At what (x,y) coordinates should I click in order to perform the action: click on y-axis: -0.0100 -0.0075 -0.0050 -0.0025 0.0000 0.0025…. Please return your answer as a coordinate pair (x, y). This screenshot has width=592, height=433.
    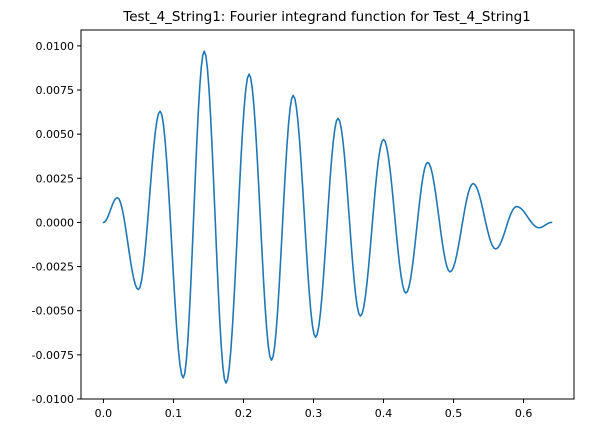
    Looking at the image, I should click on (56, 223).